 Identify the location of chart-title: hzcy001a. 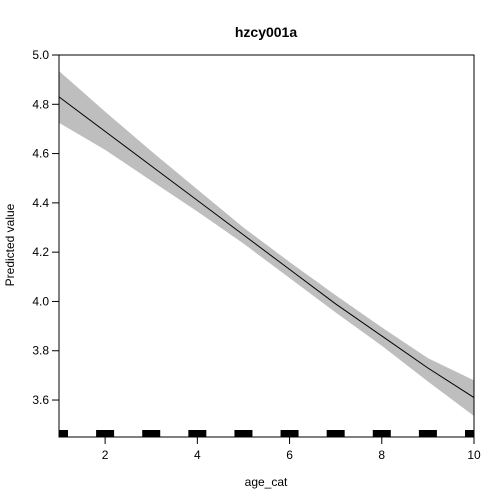
(266, 32).